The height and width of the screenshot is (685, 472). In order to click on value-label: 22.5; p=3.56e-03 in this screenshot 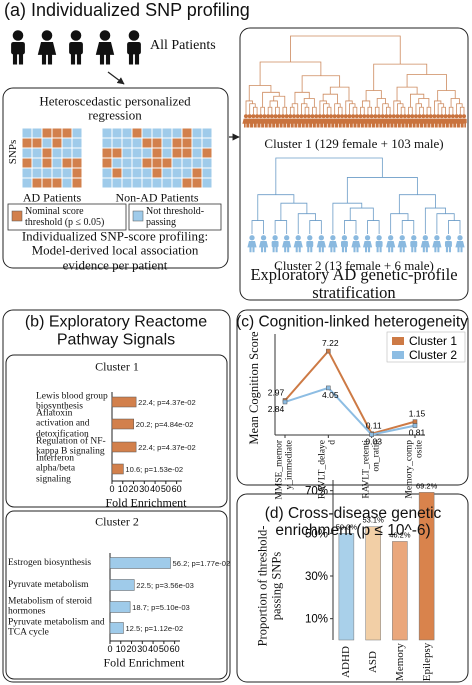, I will do `click(165, 585)`.